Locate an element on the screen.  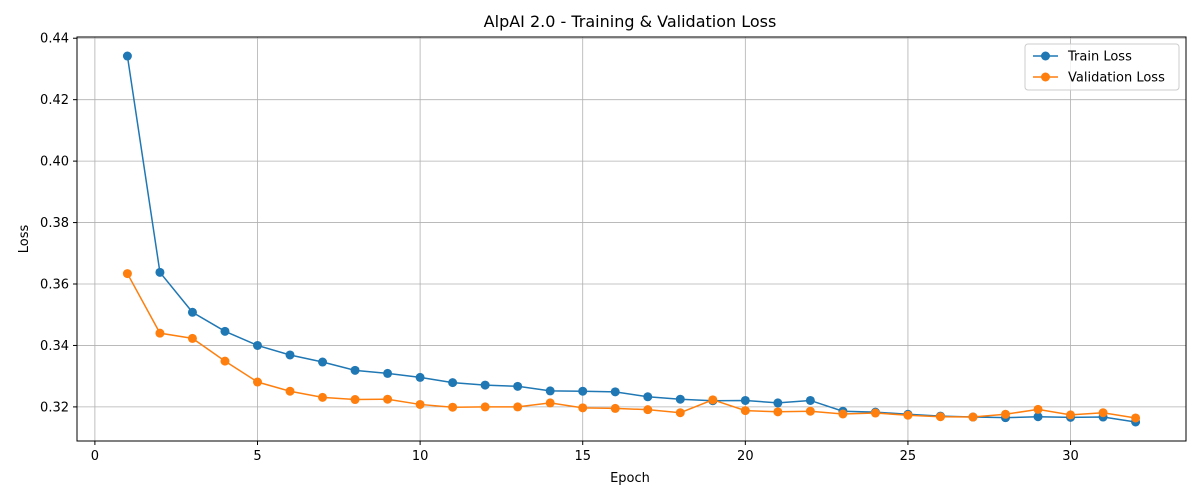
x-tick-label: 30 is located at coordinates (1070, 456).